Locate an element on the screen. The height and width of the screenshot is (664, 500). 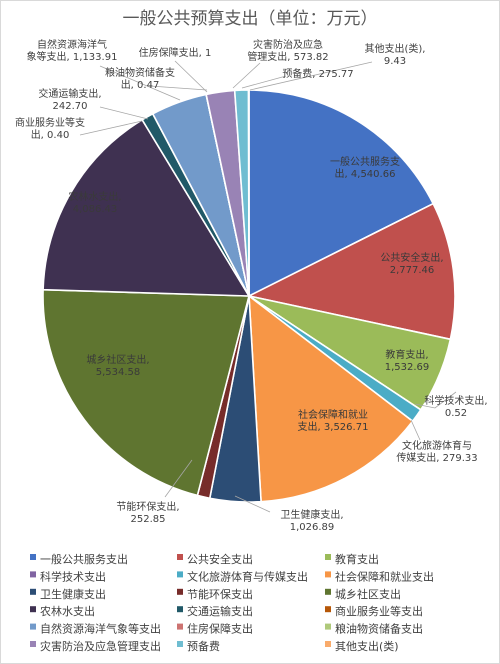
legend-label: 科学技术支出 is located at coordinates (73, 576).